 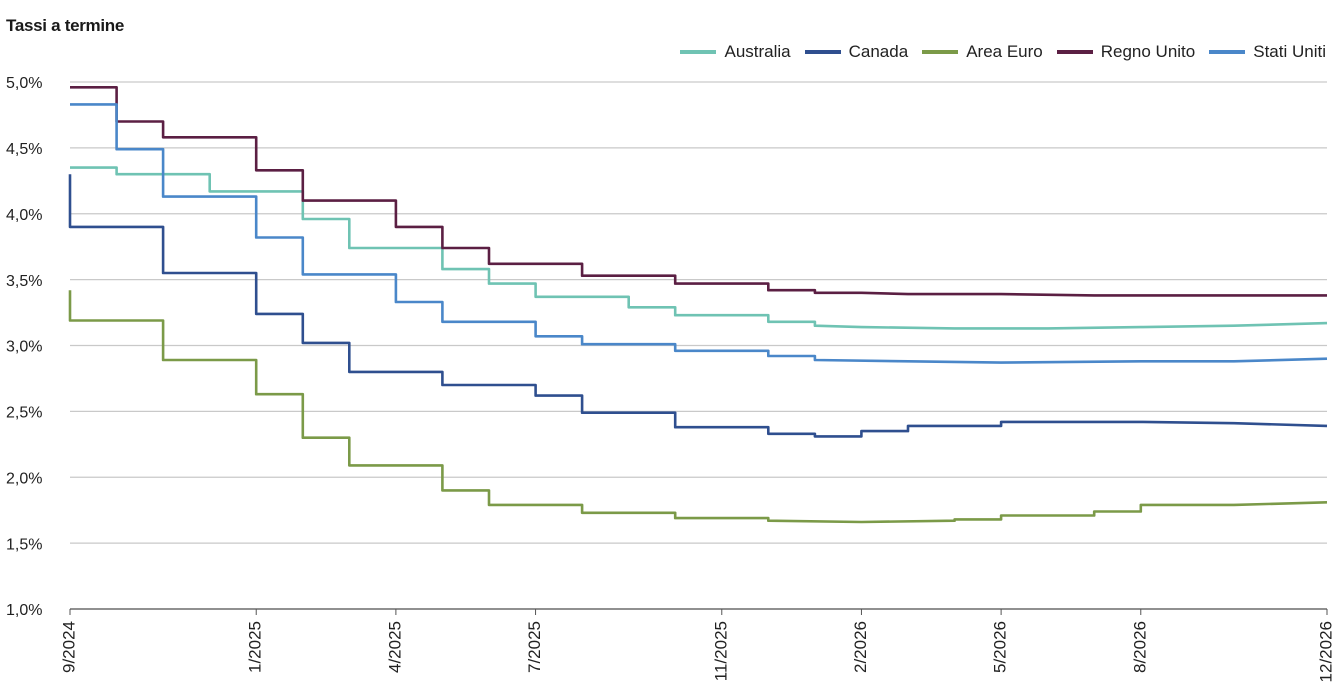 What do you see at coordinates (1148, 51) in the screenshot?
I see `legend-label: Regno Unito` at bounding box center [1148, 51].